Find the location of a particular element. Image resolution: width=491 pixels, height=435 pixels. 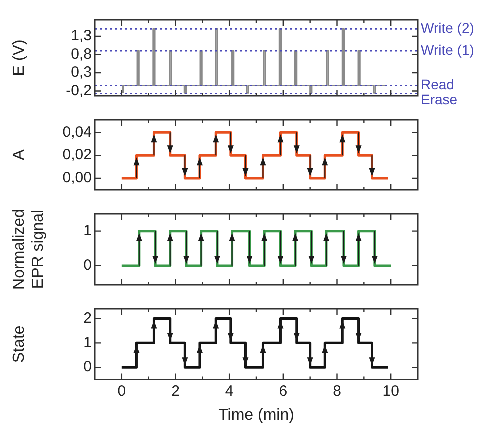

y-tick-label: 1,3 is located at coordinates (81, 36).